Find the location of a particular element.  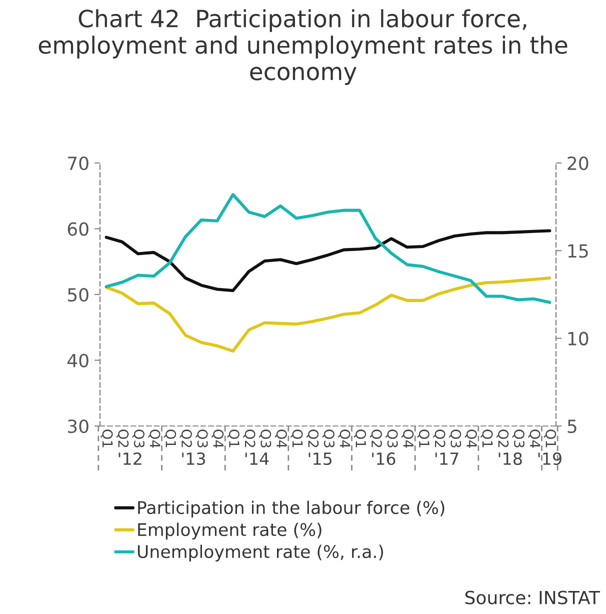

text: '14 is located at coordinates (257, 458).